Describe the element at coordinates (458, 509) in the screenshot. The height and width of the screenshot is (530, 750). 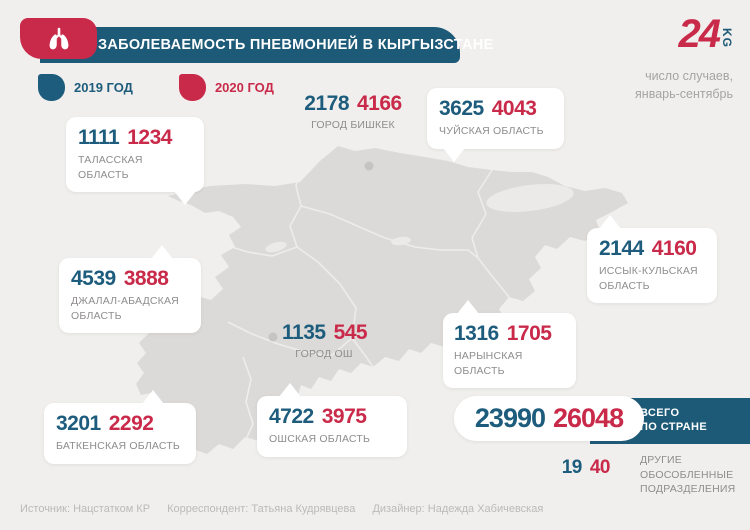
I see `credit-designer: Дизайнер: Надежда Хабичевская` at that location.